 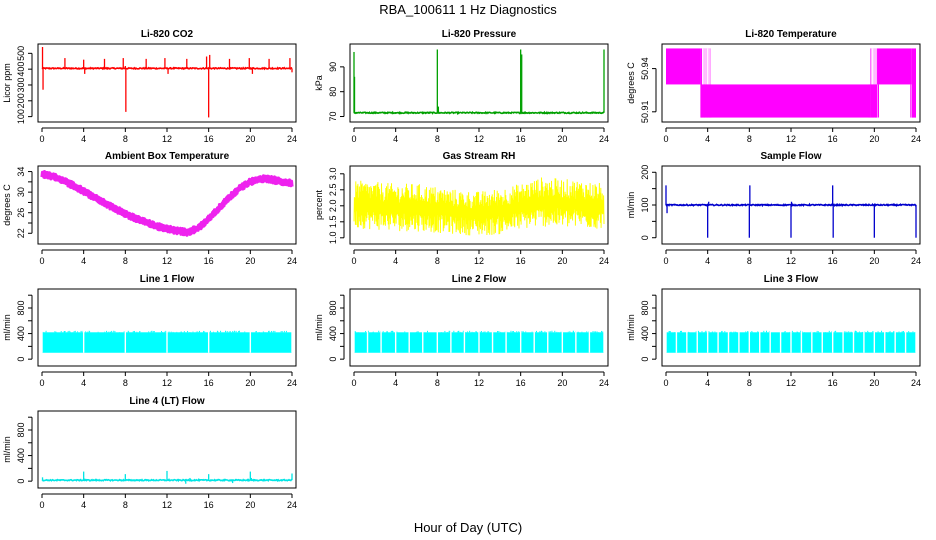 I want to click on panel-line4: Line 4 (LT) Flow ml/min 0 4 8 12 16 20 24 0 400 800, so click(x=149, y=453).